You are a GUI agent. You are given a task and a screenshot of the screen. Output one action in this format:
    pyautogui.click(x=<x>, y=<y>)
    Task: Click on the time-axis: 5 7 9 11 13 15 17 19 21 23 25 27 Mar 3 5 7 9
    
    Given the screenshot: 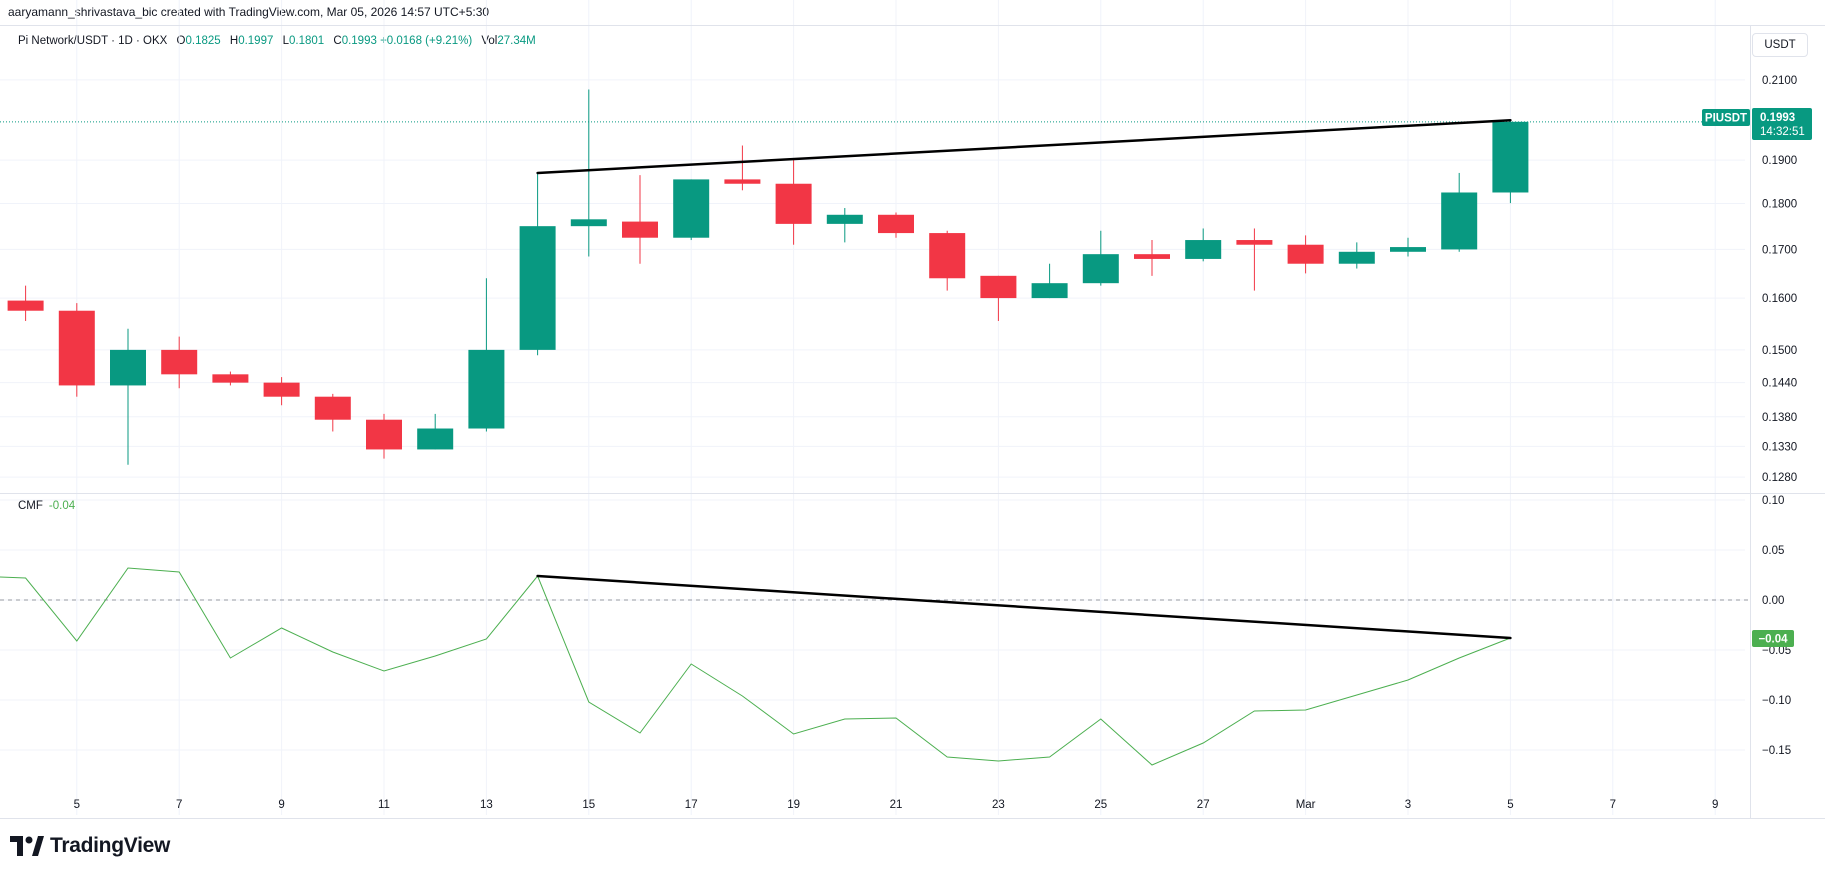 What is the action you would take?
    pyautogui.click(x=896, y=805)
    